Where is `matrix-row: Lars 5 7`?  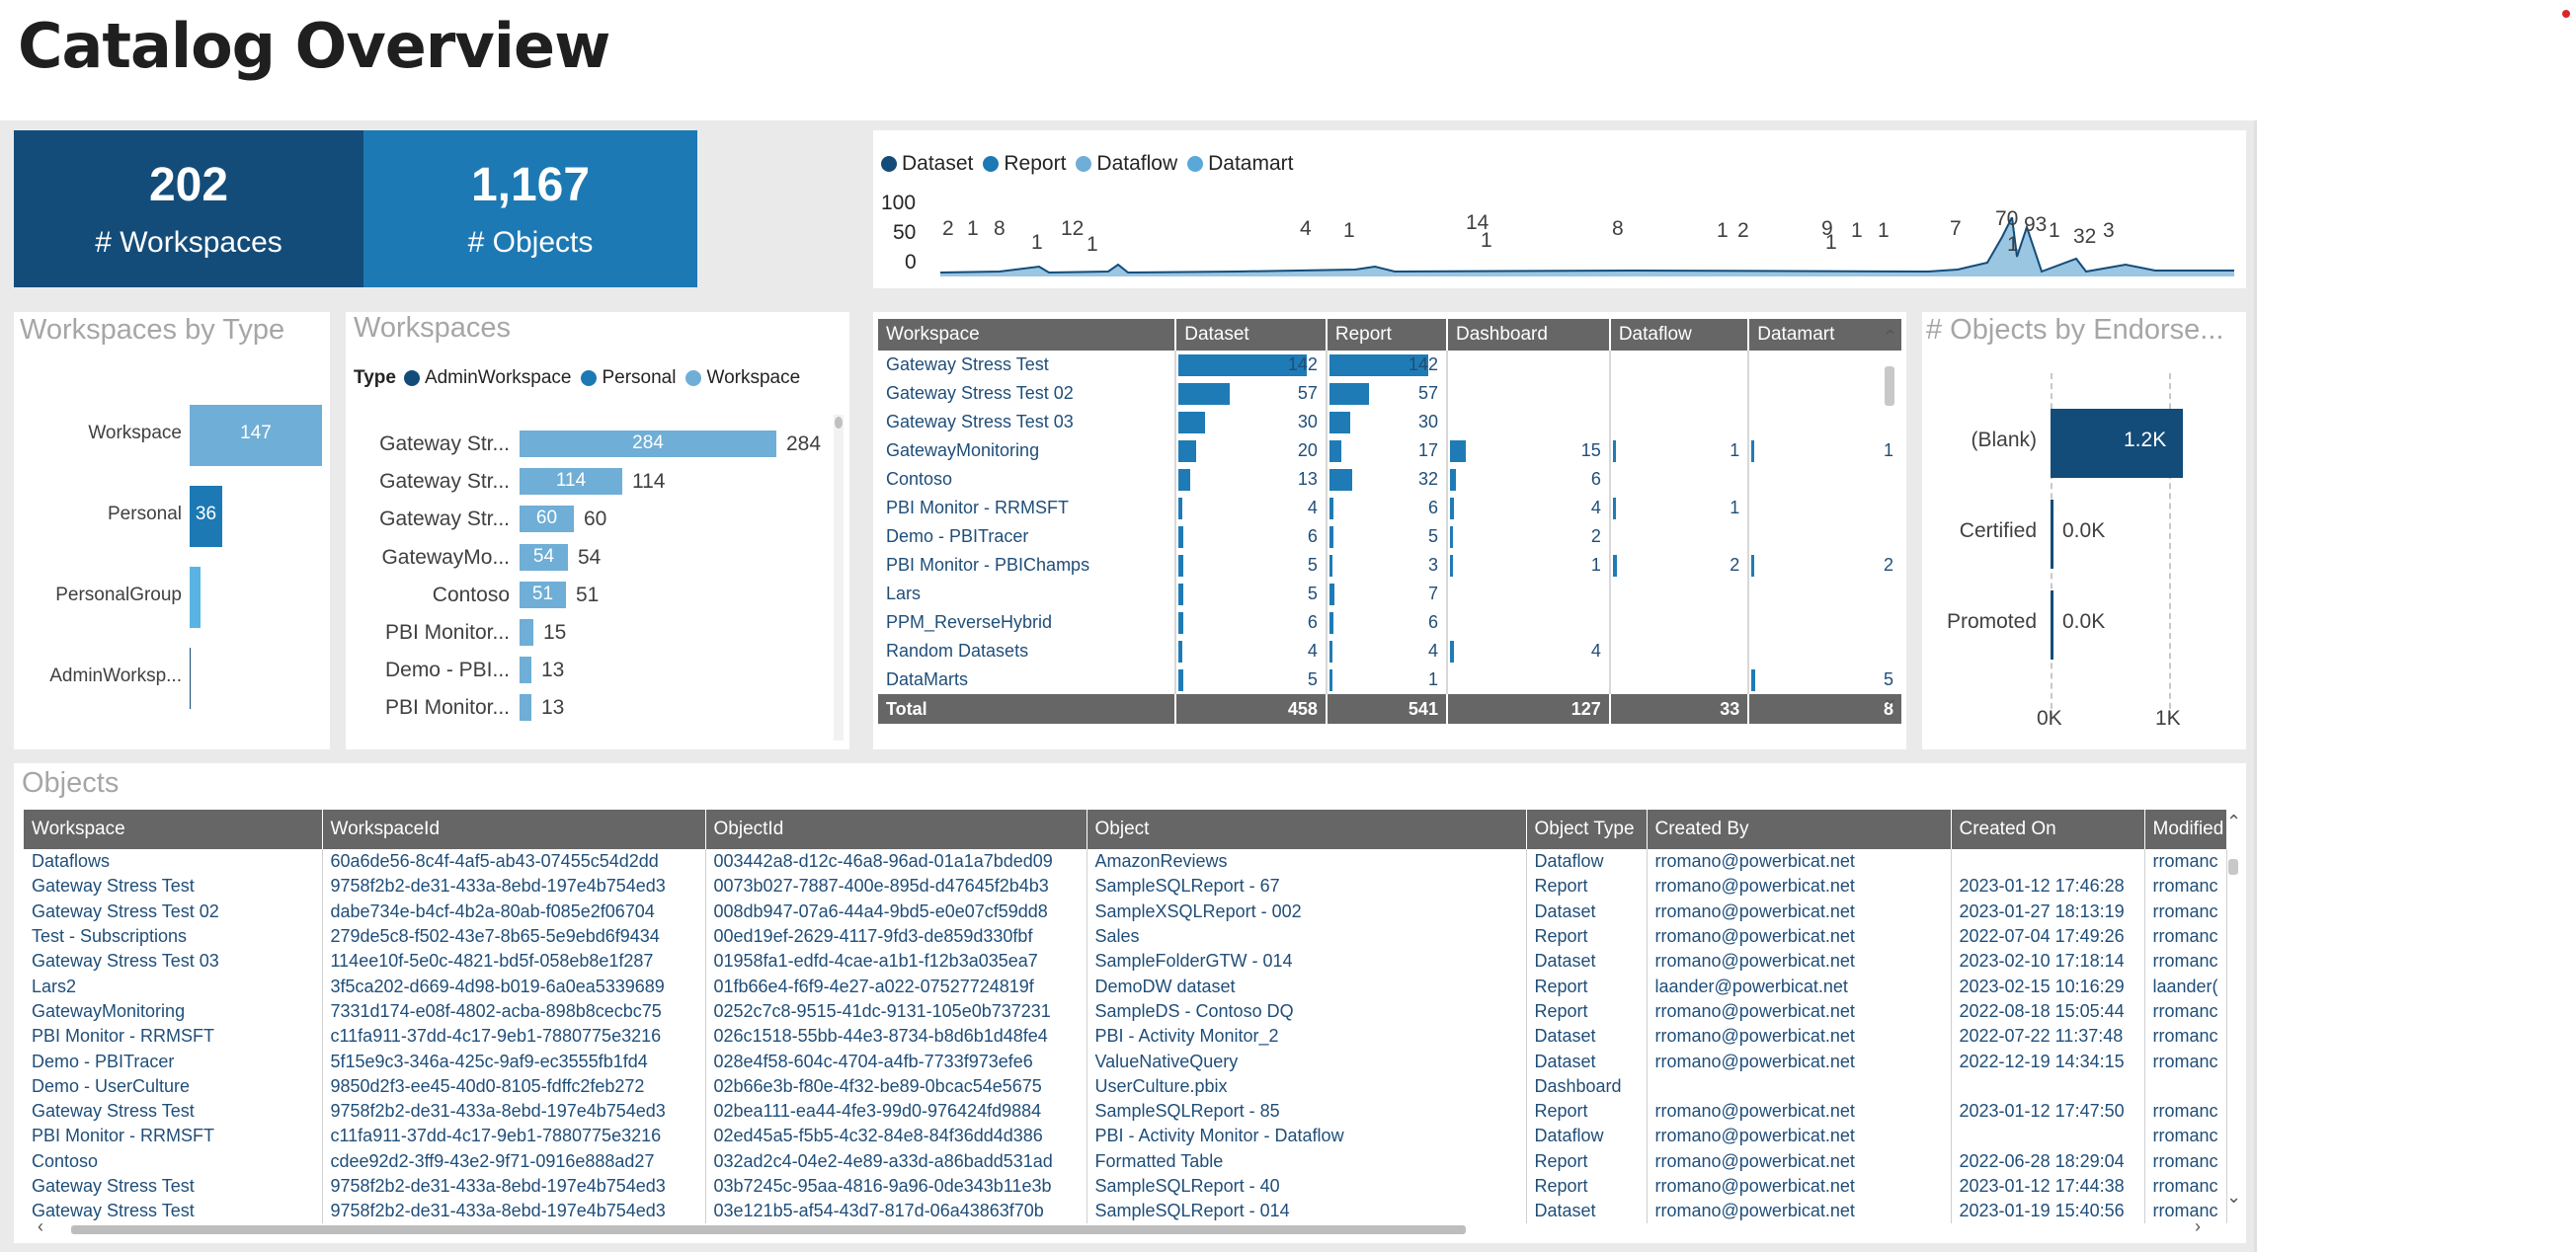
matrix-row: Lars 5 7 is located at coordinates (1389, 594).